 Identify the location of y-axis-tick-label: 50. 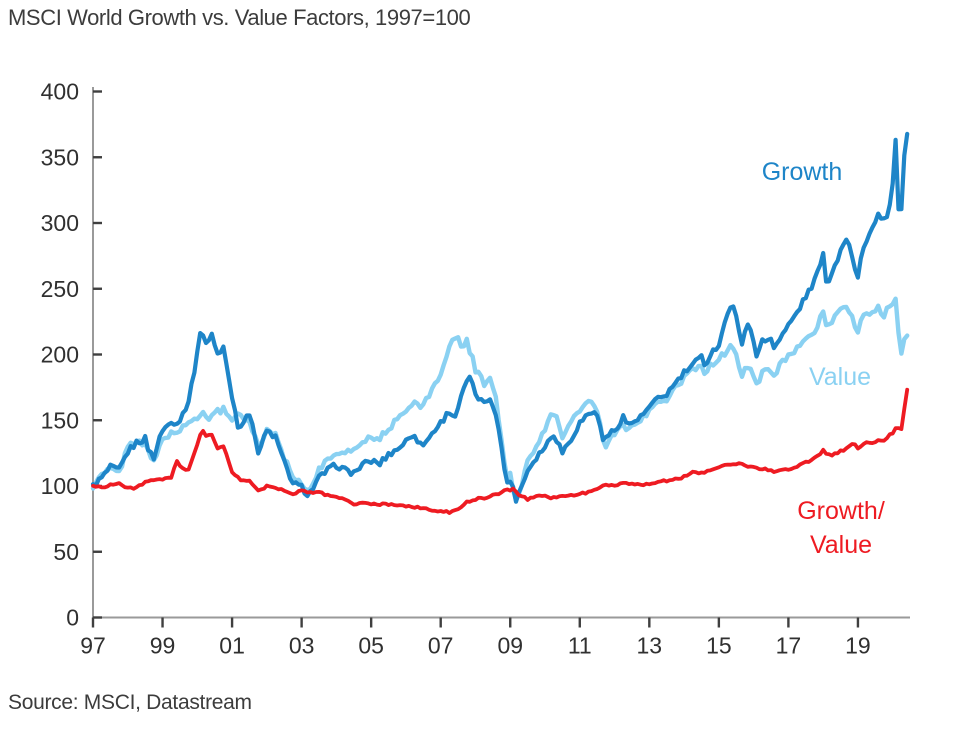
(66, 552).